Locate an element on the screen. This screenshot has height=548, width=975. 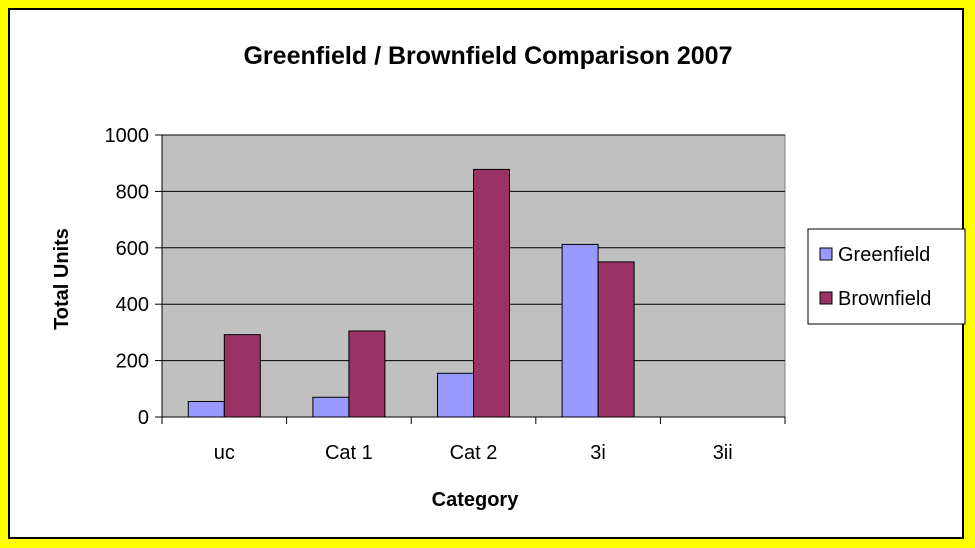
x-tick-label: 3i is located at coordinates (598, 453).